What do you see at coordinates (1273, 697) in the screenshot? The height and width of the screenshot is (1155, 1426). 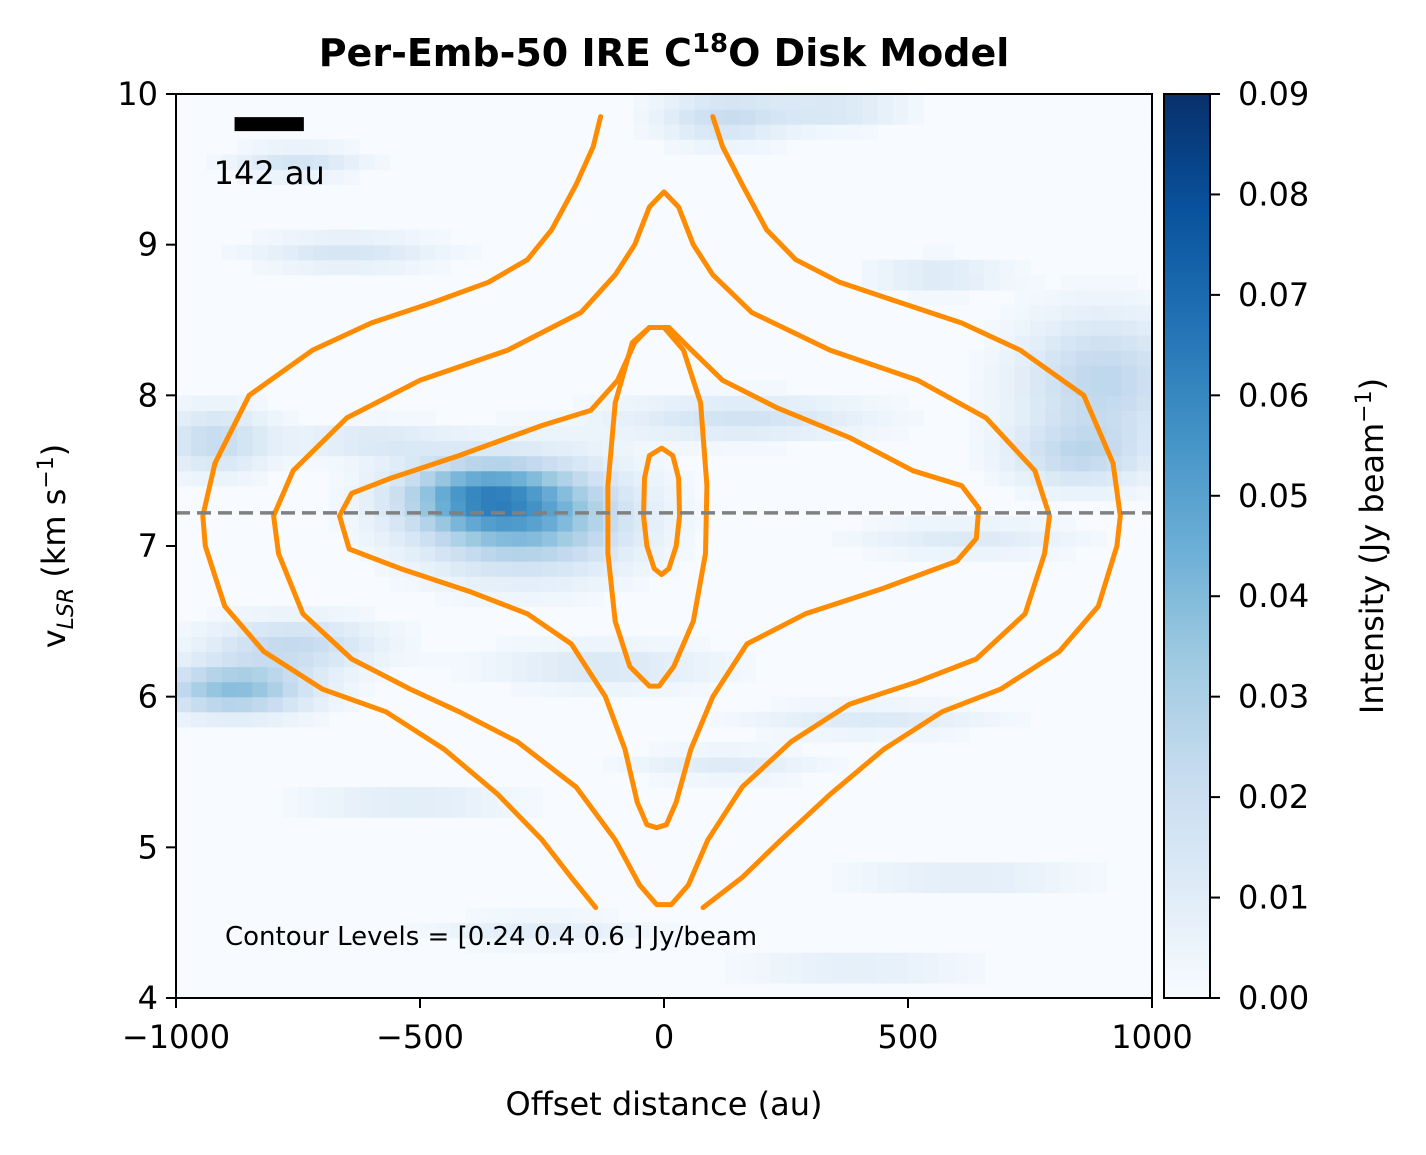 I see `colorbar-tick-label: 0.03` at bounding box center [1273, 697].